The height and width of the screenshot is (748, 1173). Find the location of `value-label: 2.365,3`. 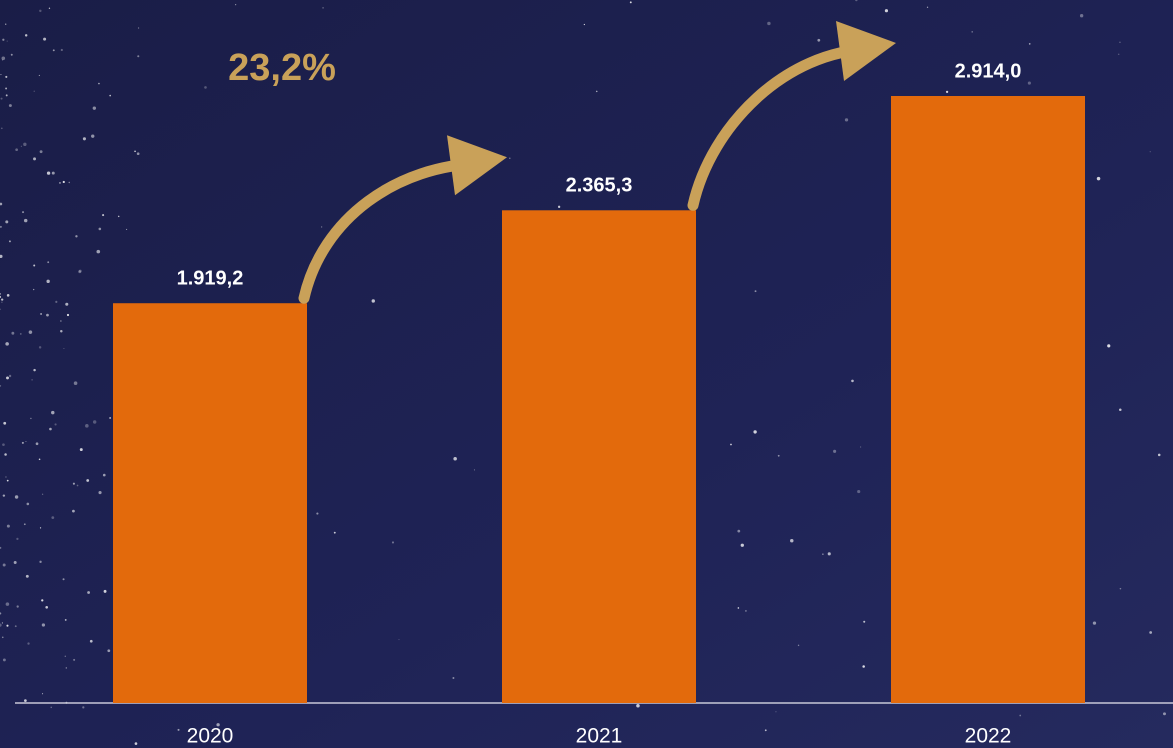

value-label: 2.365,3 is located at coordinates (599, 186).